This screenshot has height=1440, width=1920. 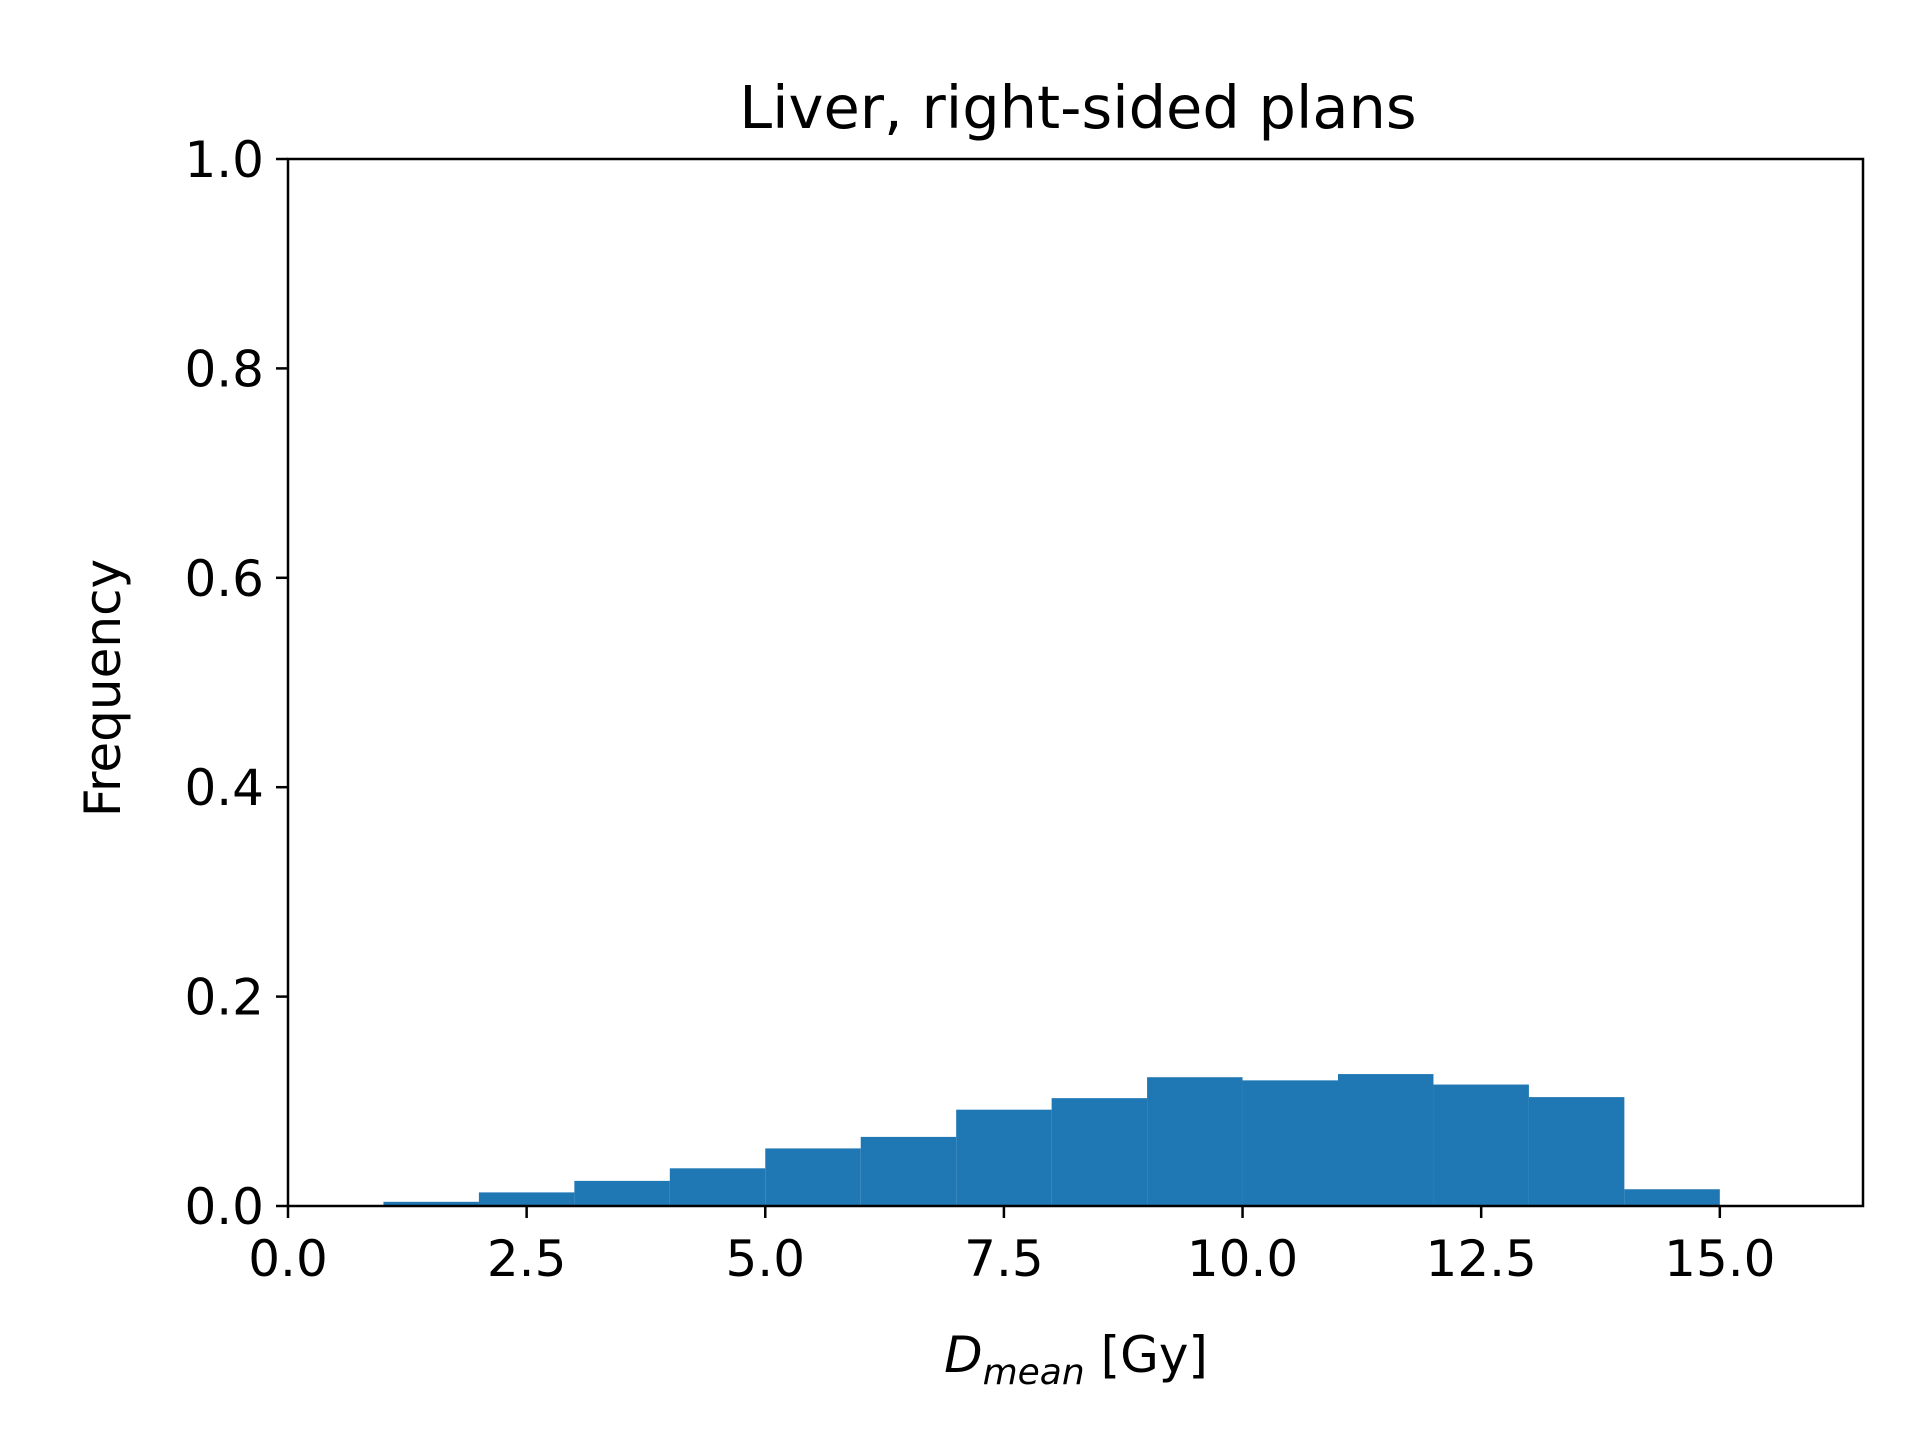 I want to click on x-tick-label: 10.0, so click(x=1242, y=1259).